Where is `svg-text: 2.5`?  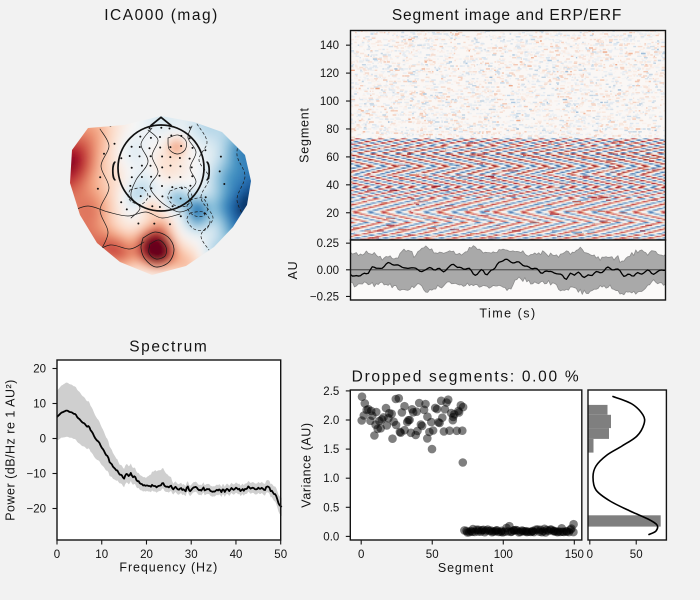 svg-text: 2.5 is located at coordinates (331, 392).